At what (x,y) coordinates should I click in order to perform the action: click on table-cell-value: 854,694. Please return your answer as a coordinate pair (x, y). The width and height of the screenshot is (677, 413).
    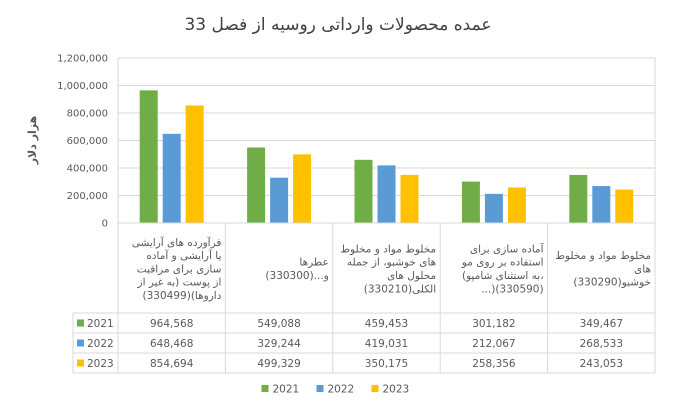
    Looking at the image, I should click on (172, 364).